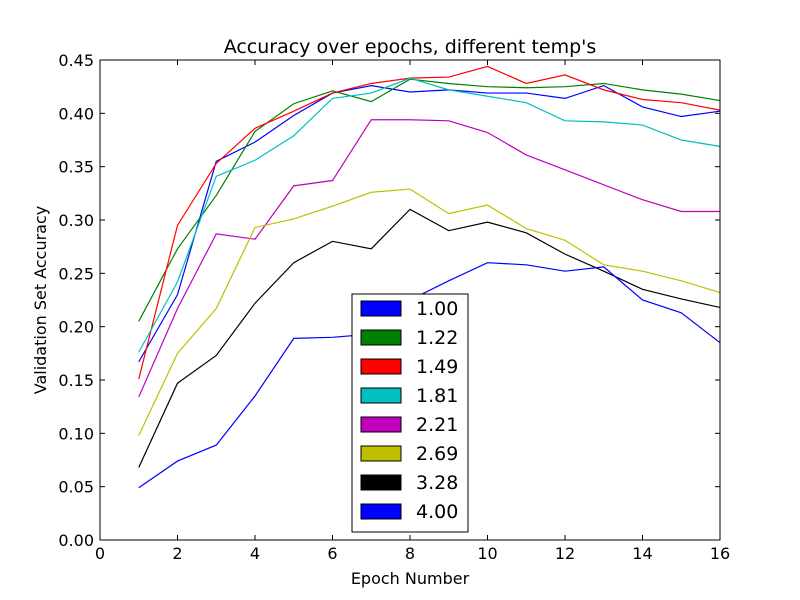 This screenshot has height=600, width=800. Describe the element at coordinates (437, 512) in the screenshot. I see `legend-label-8: 4.00` at that location.